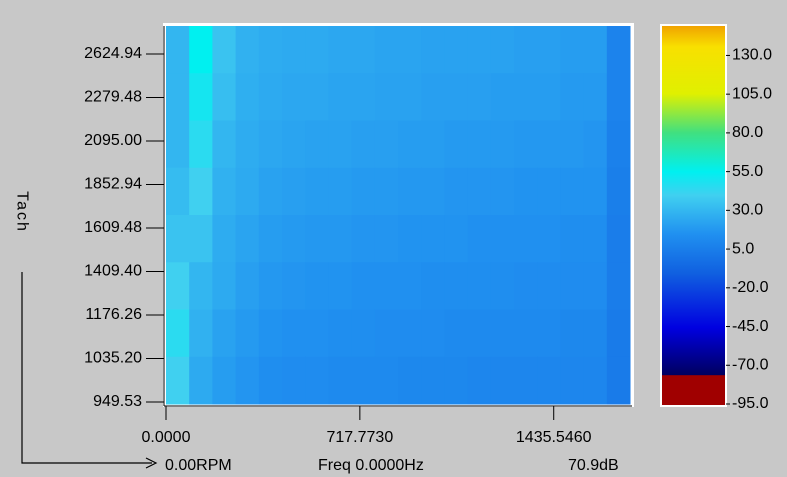  What do you see at coordinates (747, 132) in the screenshot?
I see `colorbar-tick-label: 80.0` at bounding box center [747, 132].